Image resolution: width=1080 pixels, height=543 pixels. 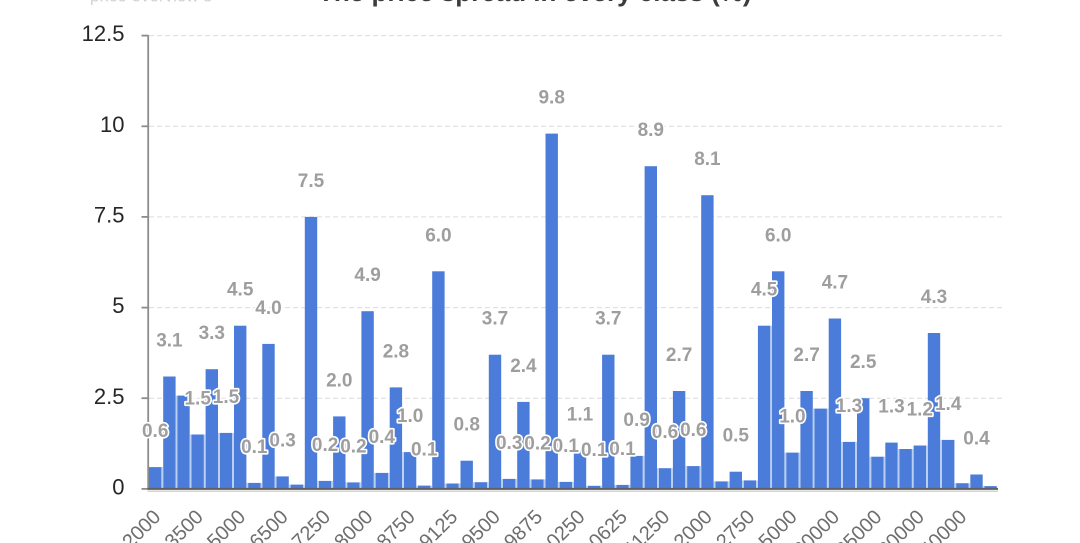 I want to click on svg-text: 2.0, so click(x=339, y=380).